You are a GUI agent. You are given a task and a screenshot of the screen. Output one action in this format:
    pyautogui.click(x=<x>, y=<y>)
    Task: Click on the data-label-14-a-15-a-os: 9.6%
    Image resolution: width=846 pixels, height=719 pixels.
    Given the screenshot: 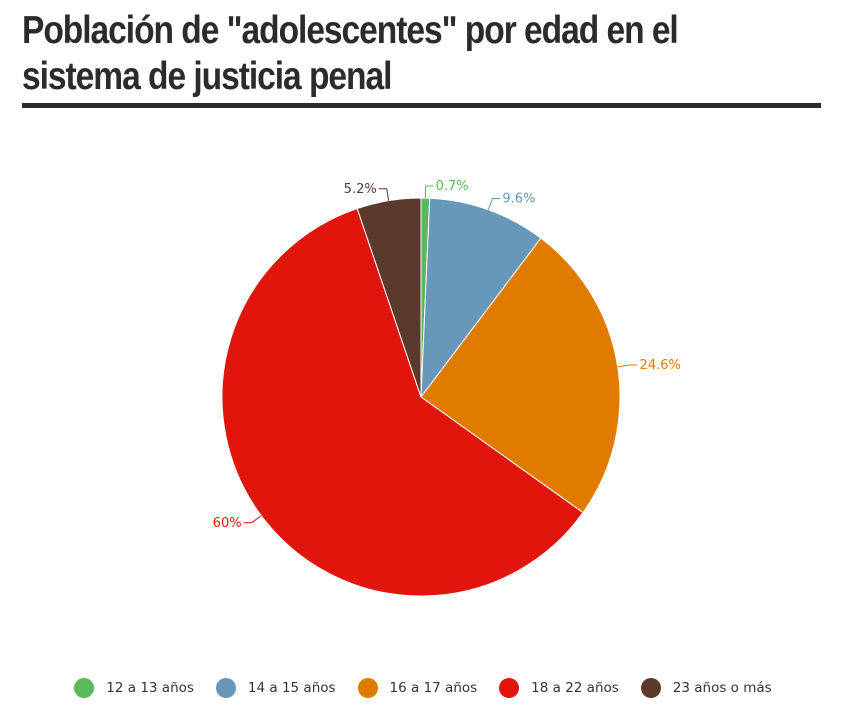 What is the action you would take?
    pyautogui.click(x=518, y=198)
    